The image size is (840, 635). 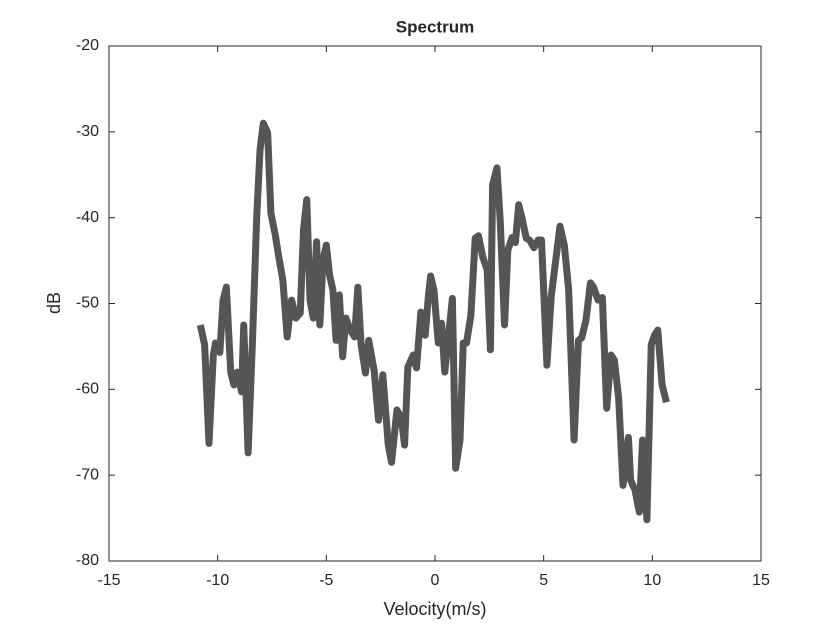 What do you see at coordinates (87, 560) in the screenshot?
I see `y-tick-label: -80` at bounding box center [87, 560].